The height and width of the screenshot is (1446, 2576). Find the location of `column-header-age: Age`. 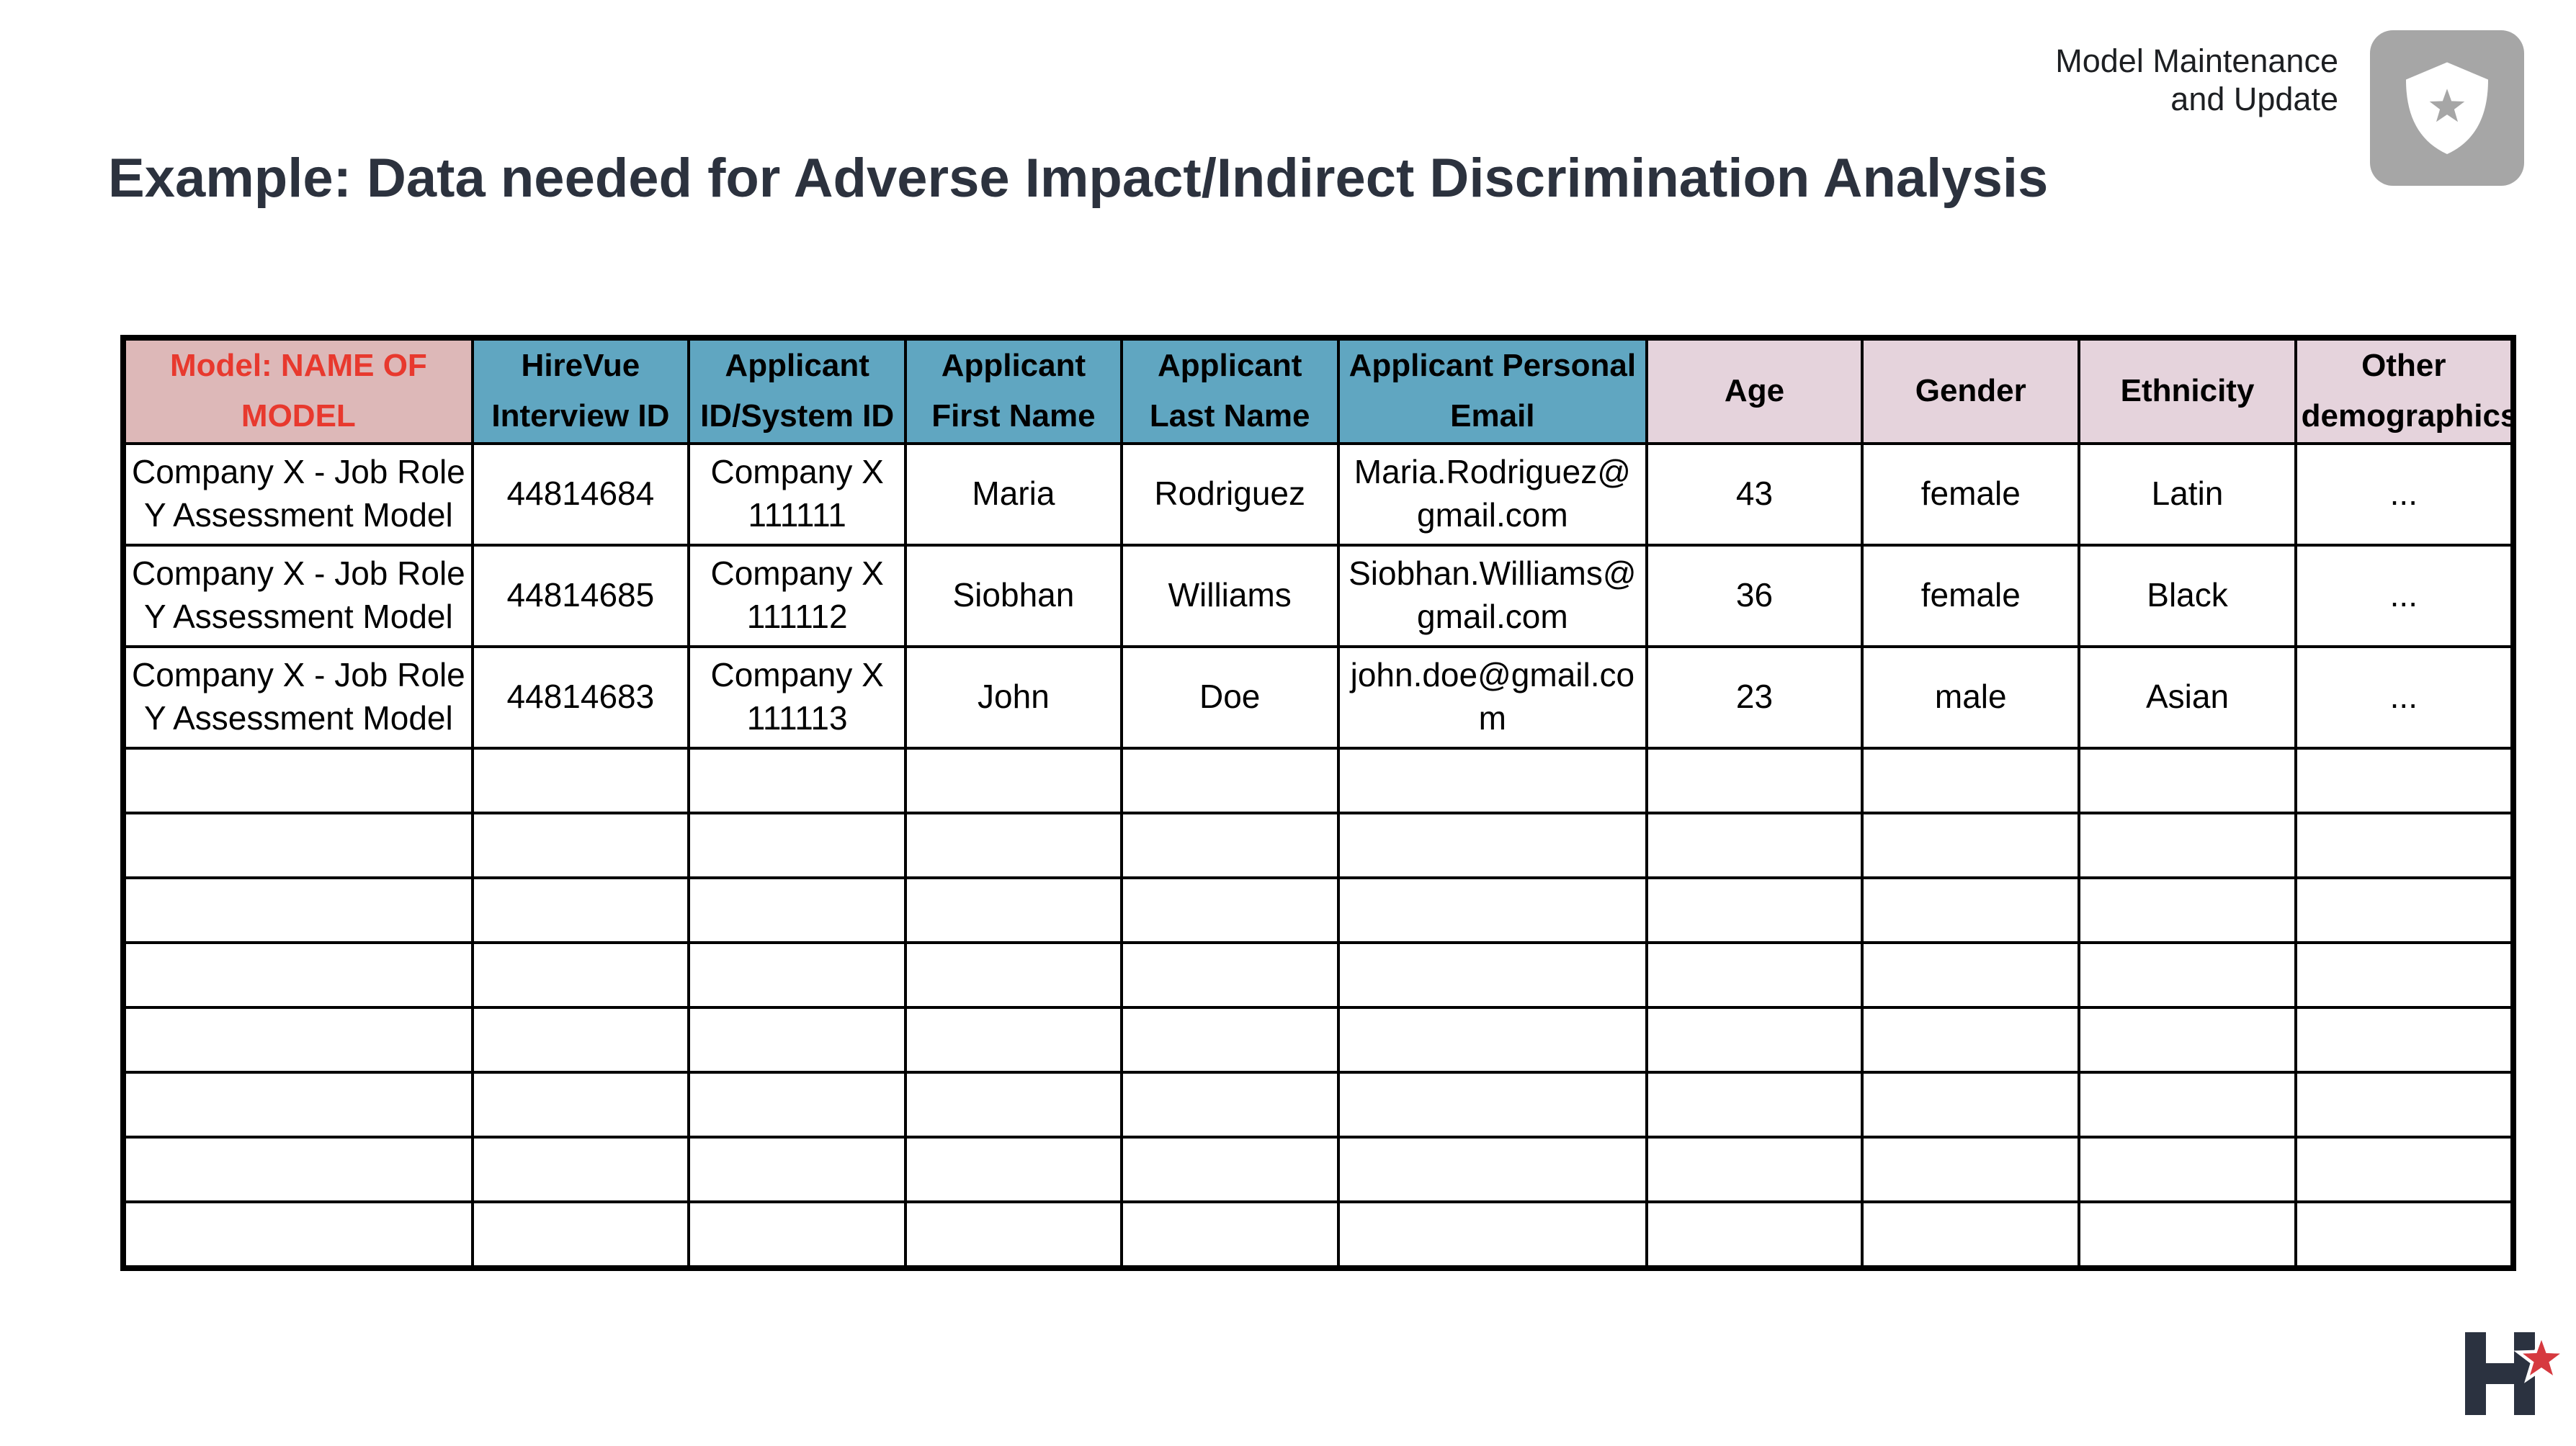

column-header-age: Age is located at coordinates (1754, 390).